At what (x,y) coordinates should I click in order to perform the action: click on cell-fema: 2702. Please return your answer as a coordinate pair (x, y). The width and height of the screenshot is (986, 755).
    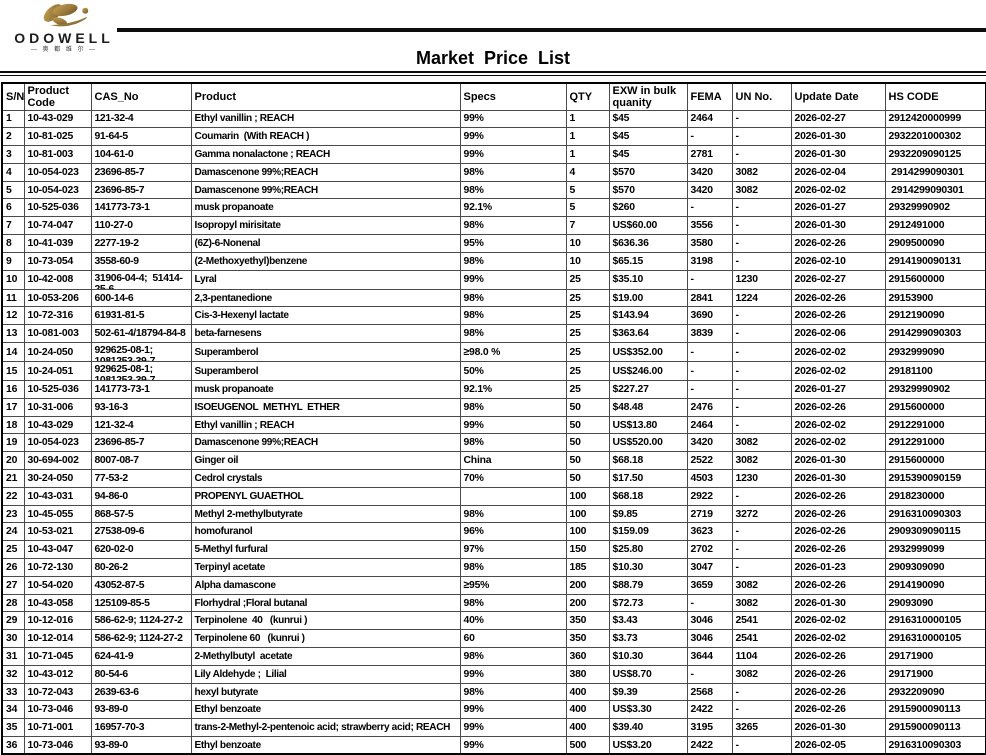
    Looking at the image, I should click on (709, 550).